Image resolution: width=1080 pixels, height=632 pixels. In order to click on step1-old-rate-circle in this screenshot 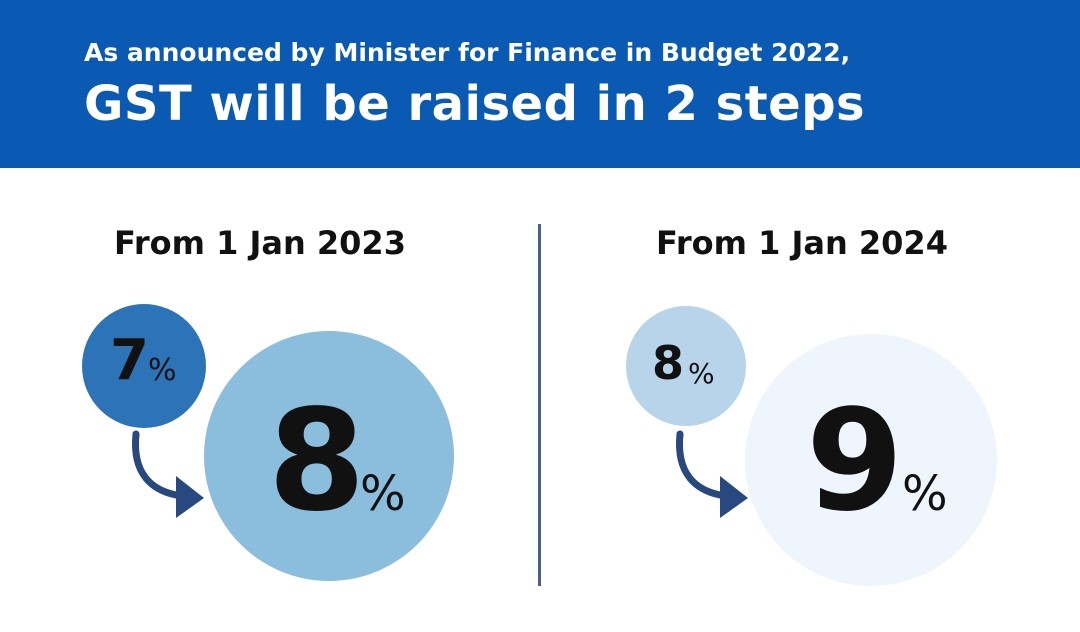, I will do `click(144, 366)`.